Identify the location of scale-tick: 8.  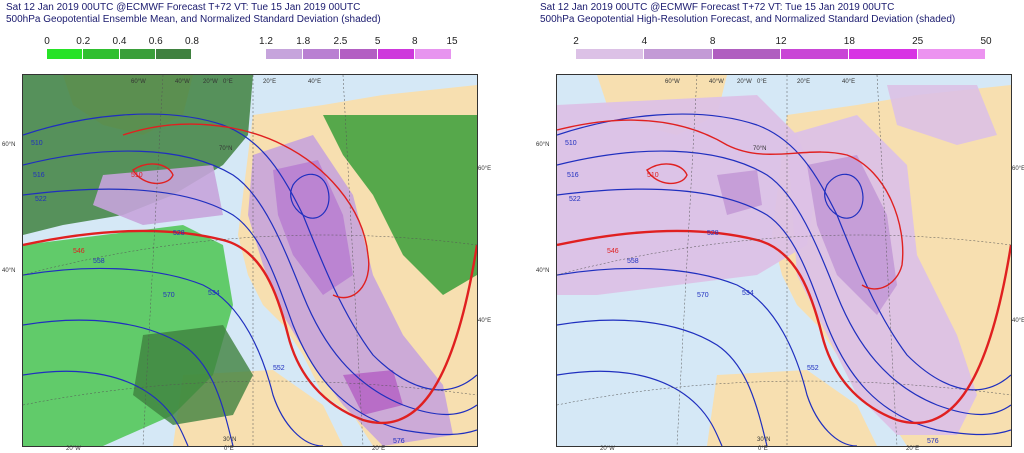
(712, 41).